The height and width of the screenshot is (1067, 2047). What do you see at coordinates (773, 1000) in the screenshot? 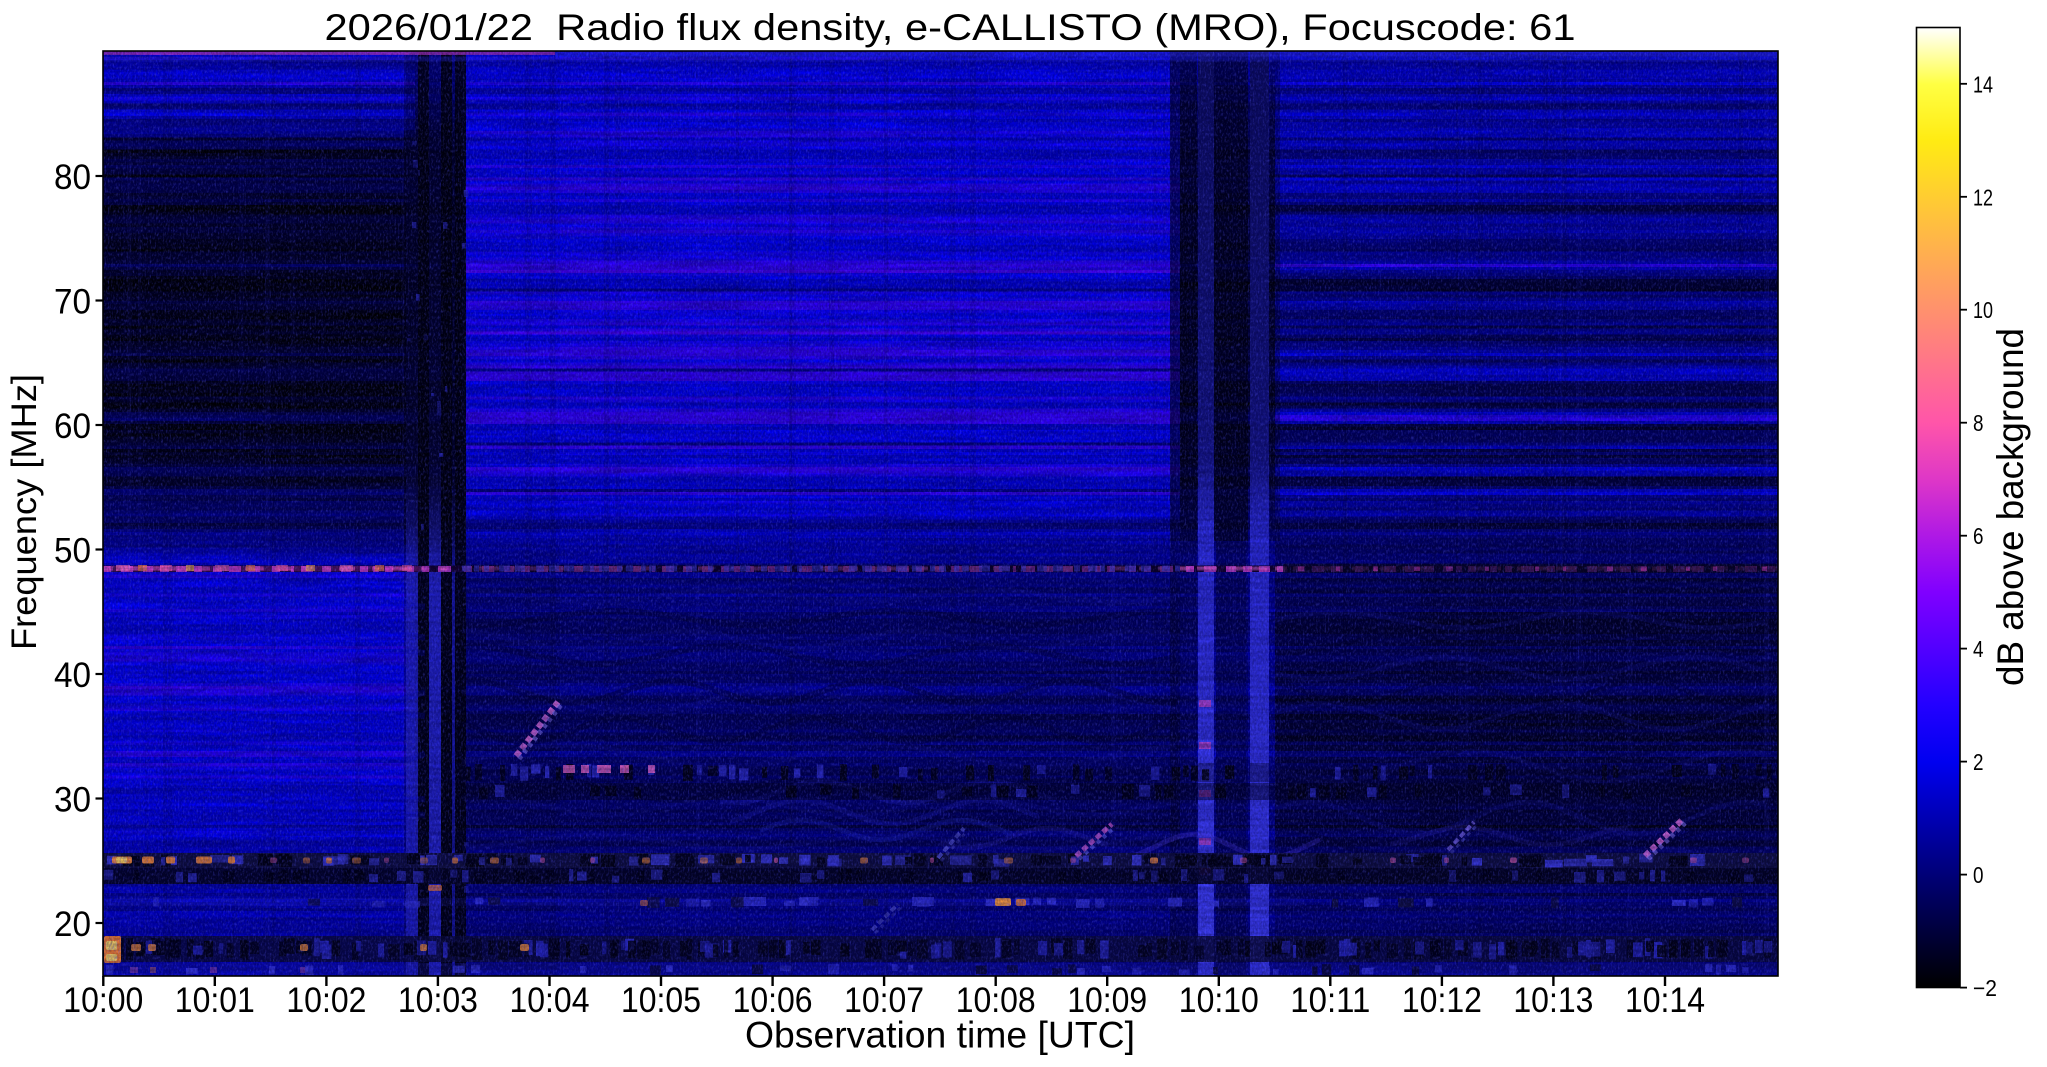
I see `svg-text: 10:06` at bounding box center [773, 1000].